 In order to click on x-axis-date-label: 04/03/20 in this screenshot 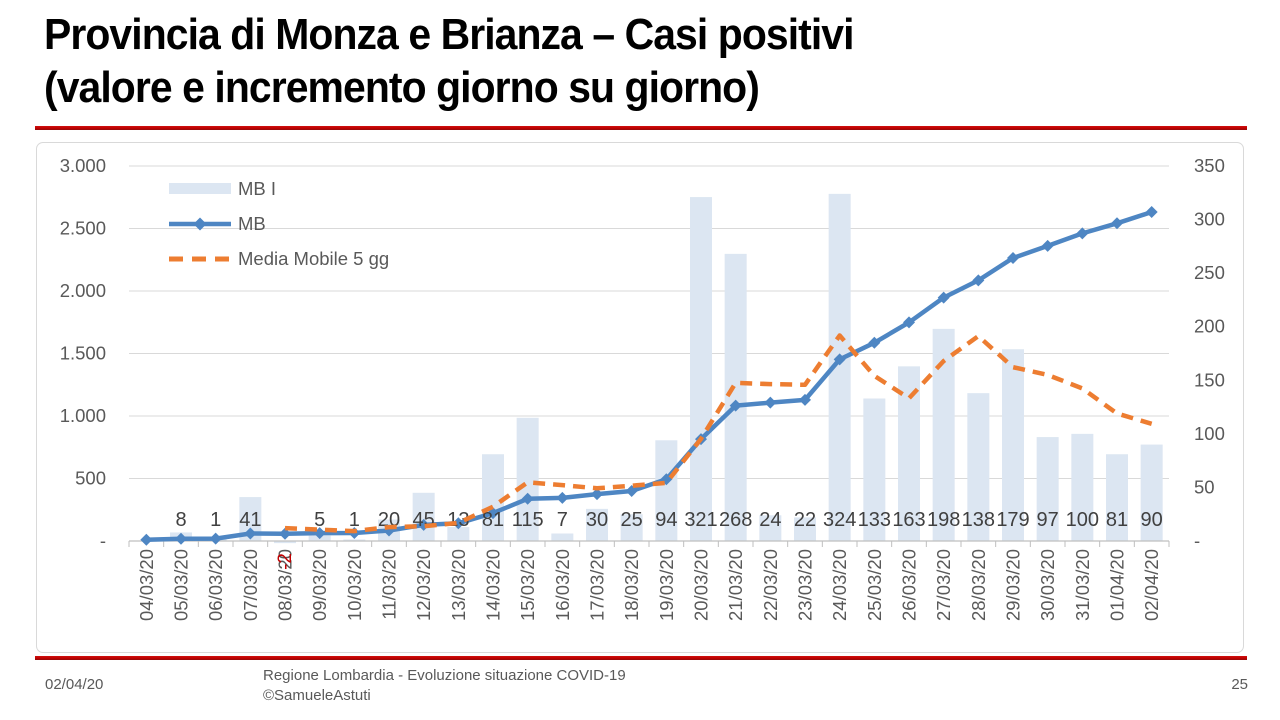, I will do `click(146, 585)`.